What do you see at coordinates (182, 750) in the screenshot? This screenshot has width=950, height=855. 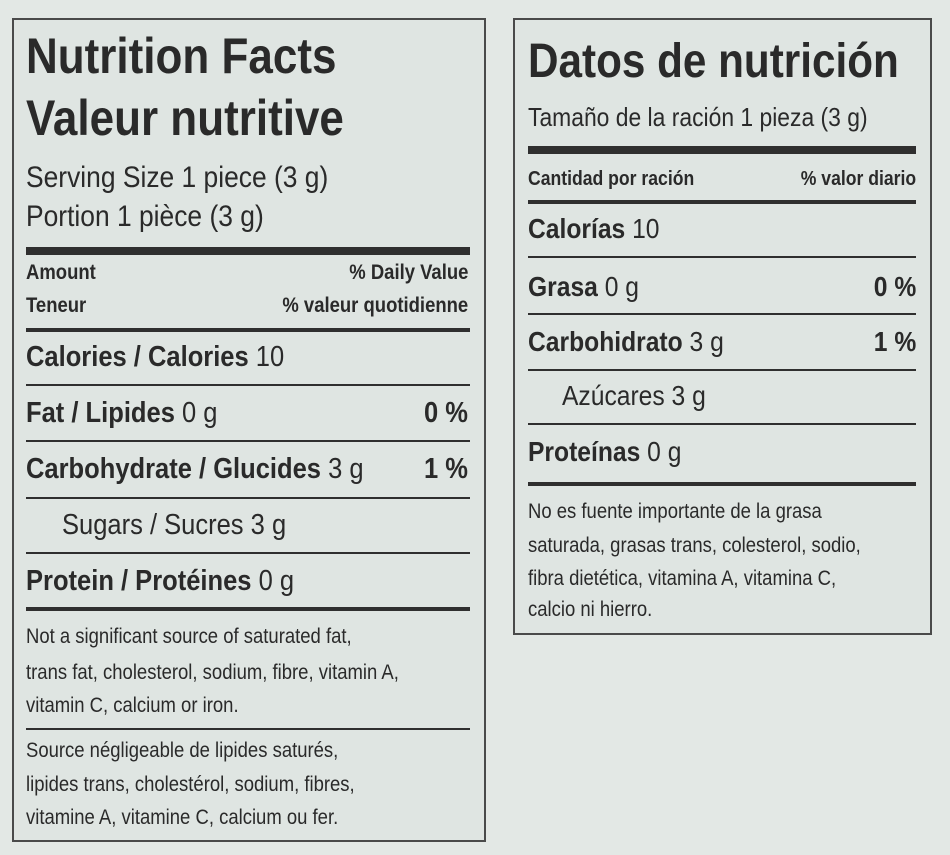 I see `note: Source négligeable de lipides saturés,` at bounding box center [182, 750].